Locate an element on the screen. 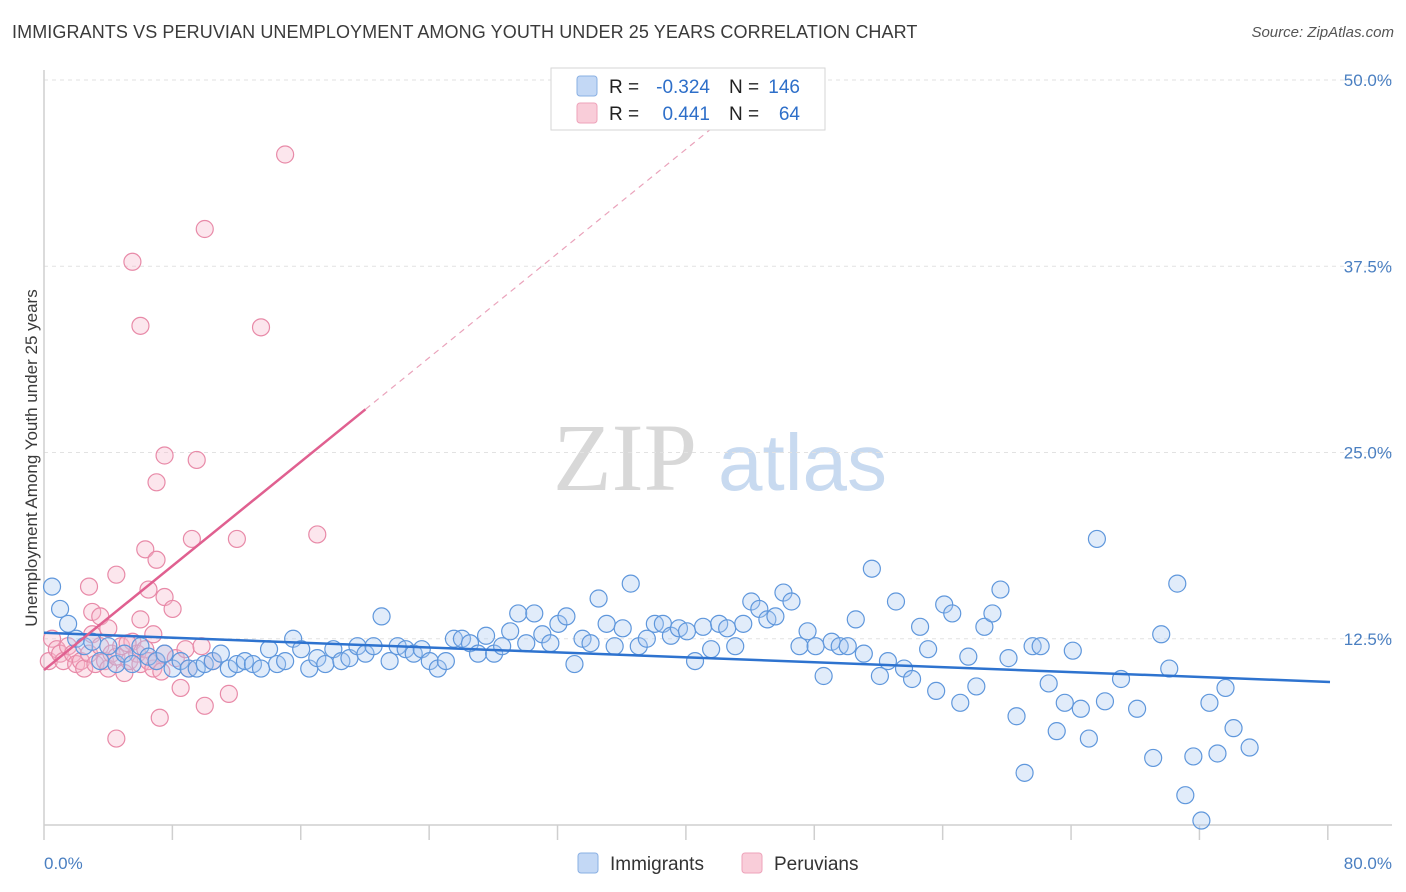  watermark-zip: ZIP is located at coordinates (625, 457).